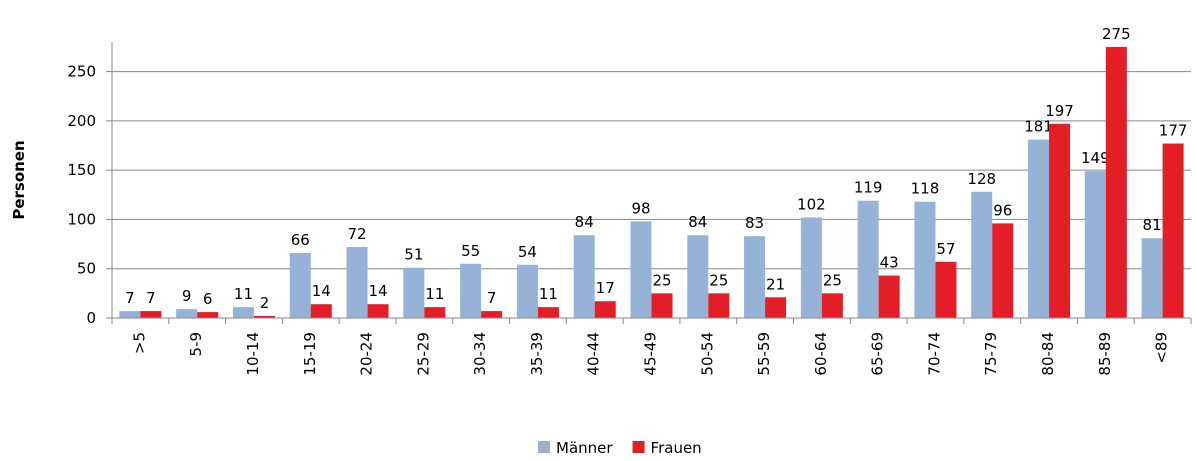  Describe the element at coordinates (253, 354) in the screenshot. I see `x-tick-label: 10-14` at that location.